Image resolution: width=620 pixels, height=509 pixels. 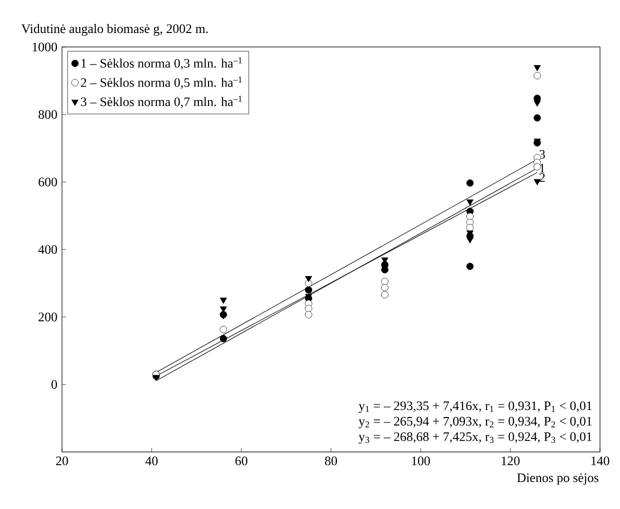 What do you see at coordinates (47, 182) in the screenshot?
I see `y-tick-label: 600` at bounding box center [47, 182].